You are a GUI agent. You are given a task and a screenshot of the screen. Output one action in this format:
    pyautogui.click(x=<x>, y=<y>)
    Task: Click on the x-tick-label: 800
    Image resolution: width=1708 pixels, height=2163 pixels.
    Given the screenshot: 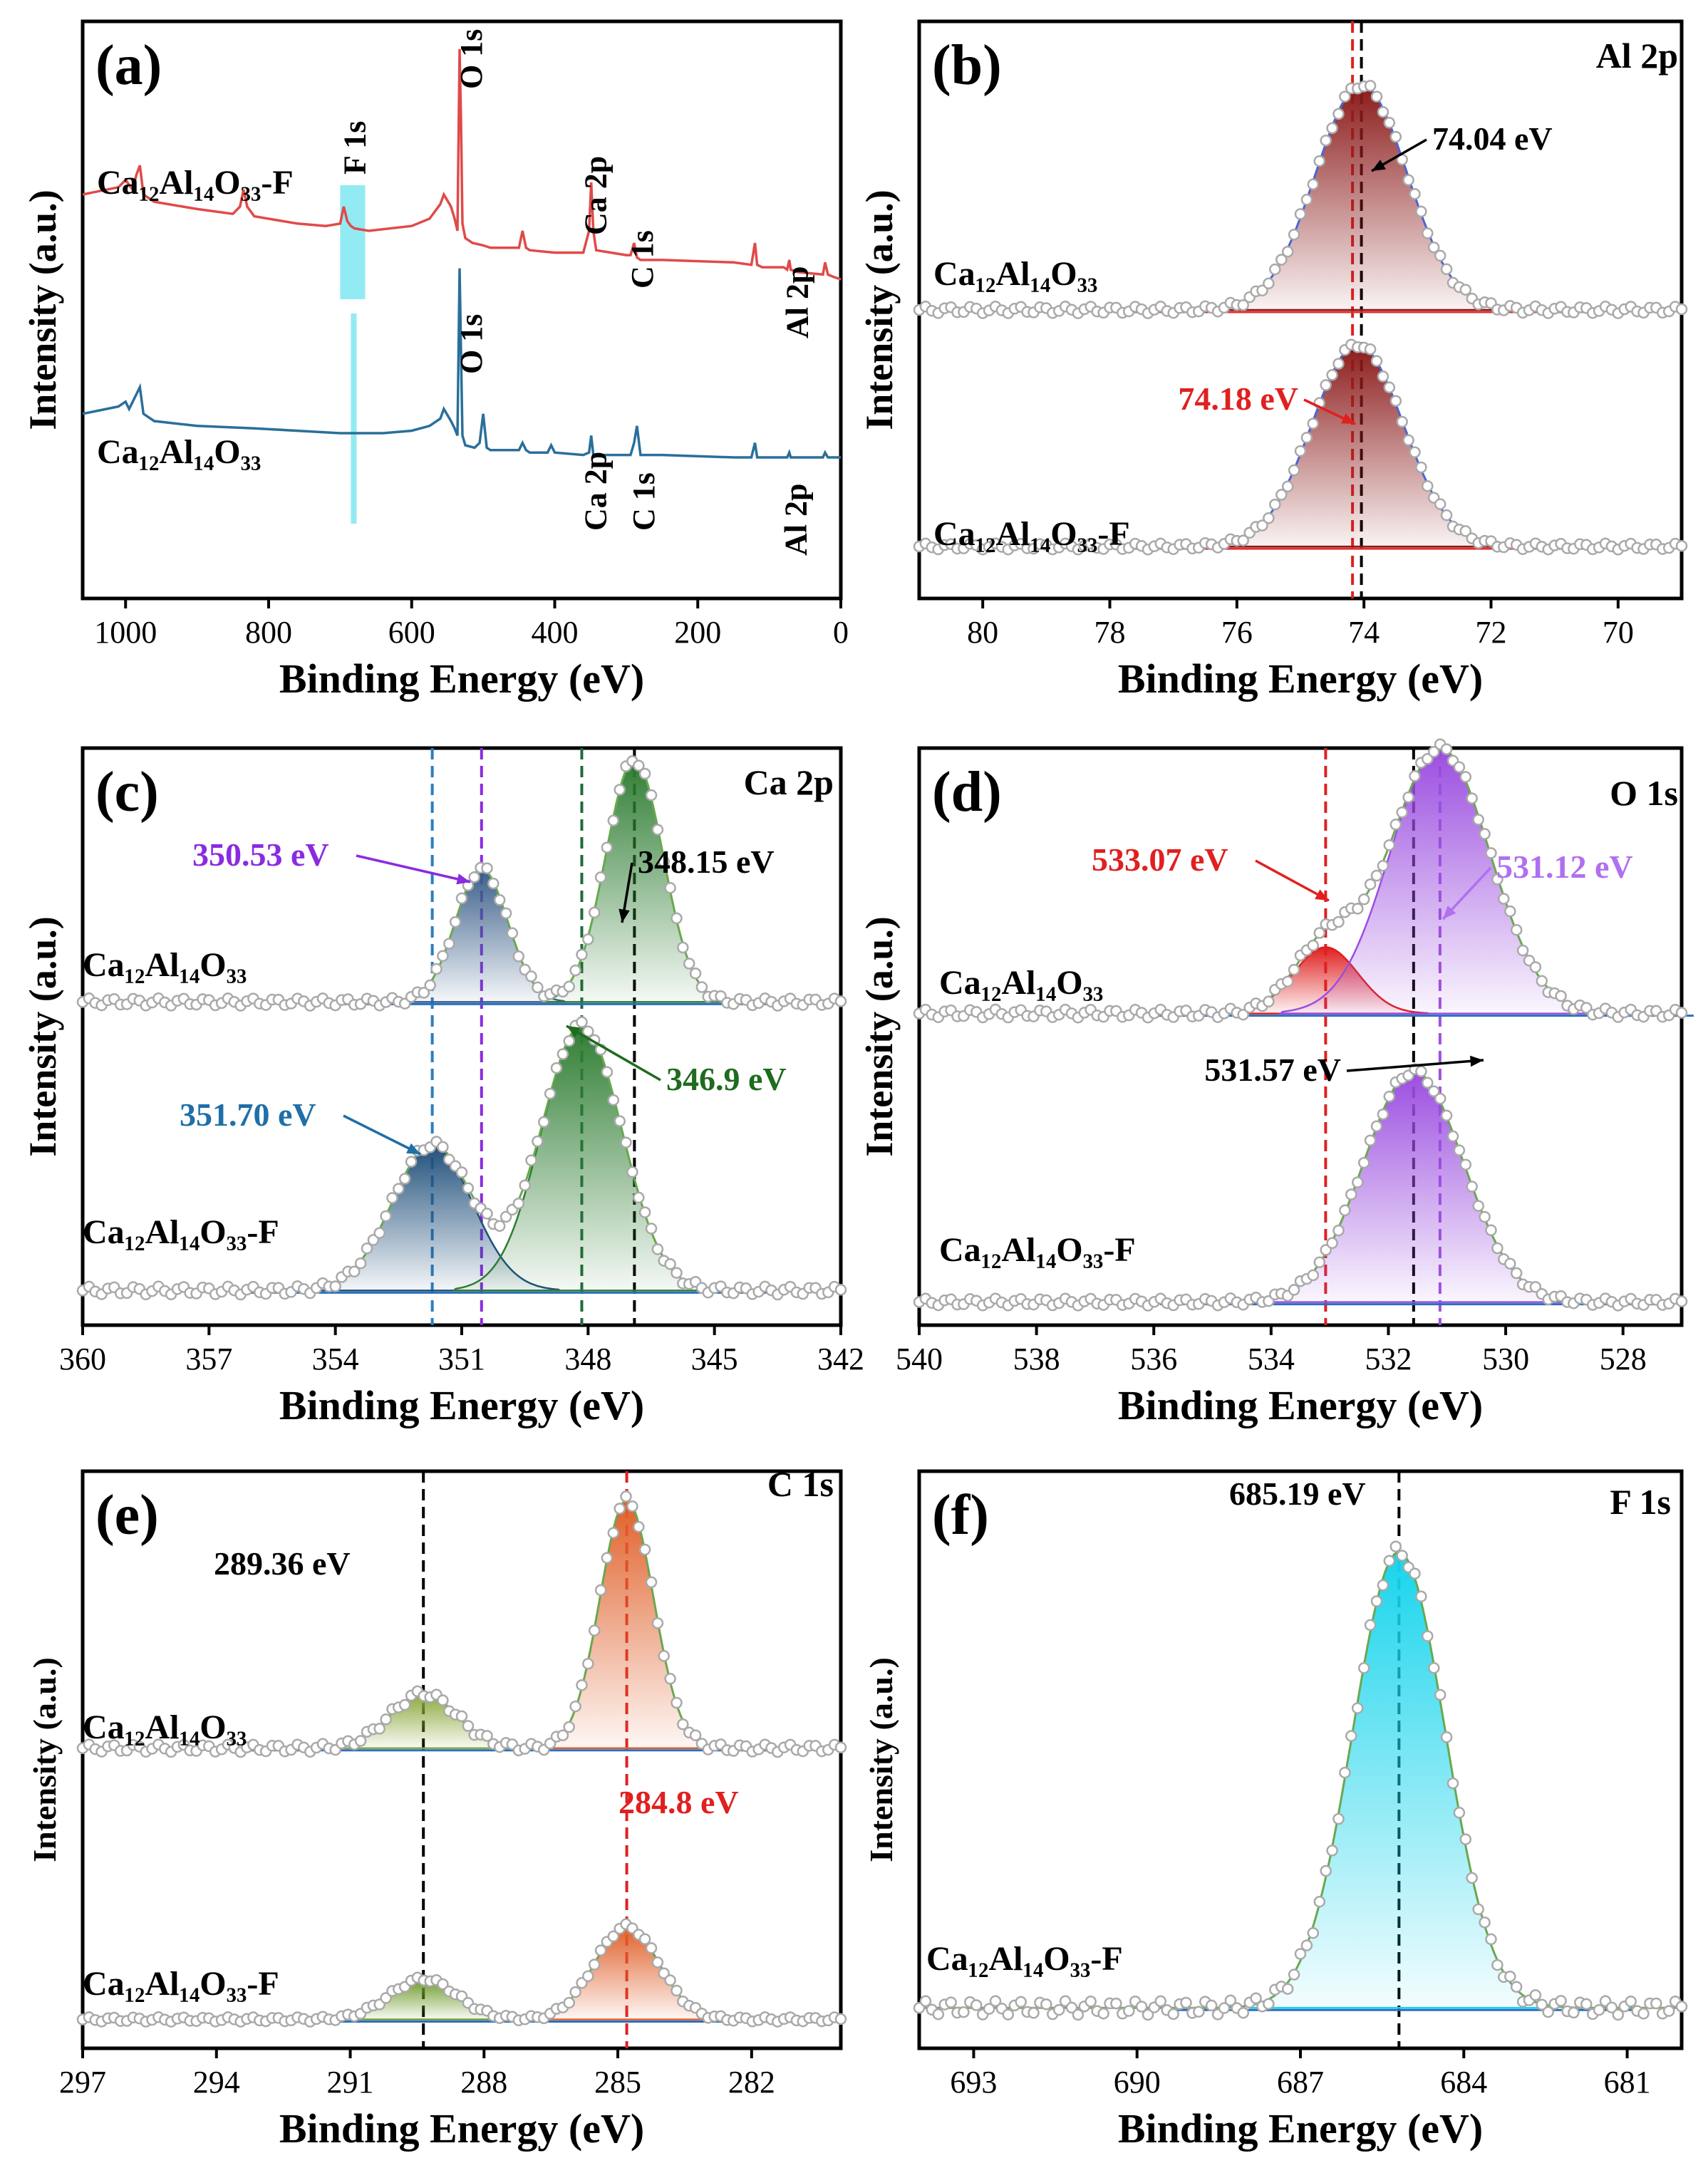 What is the action you would take?
    pyautogui.click(x=268, y=632)
    